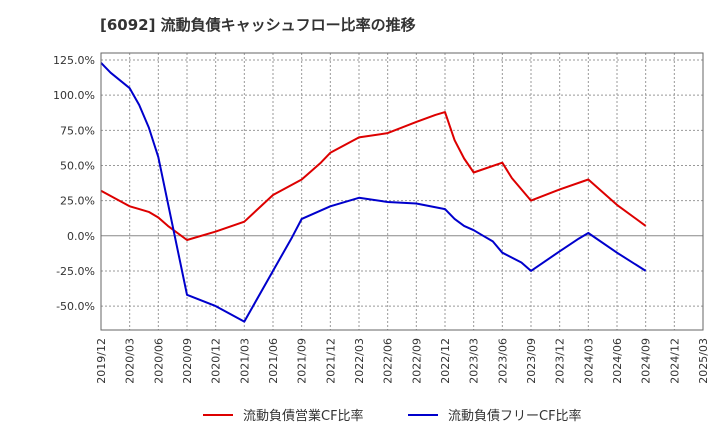  I want to click on x-tick-label: 2021/12, so click(330, 361).